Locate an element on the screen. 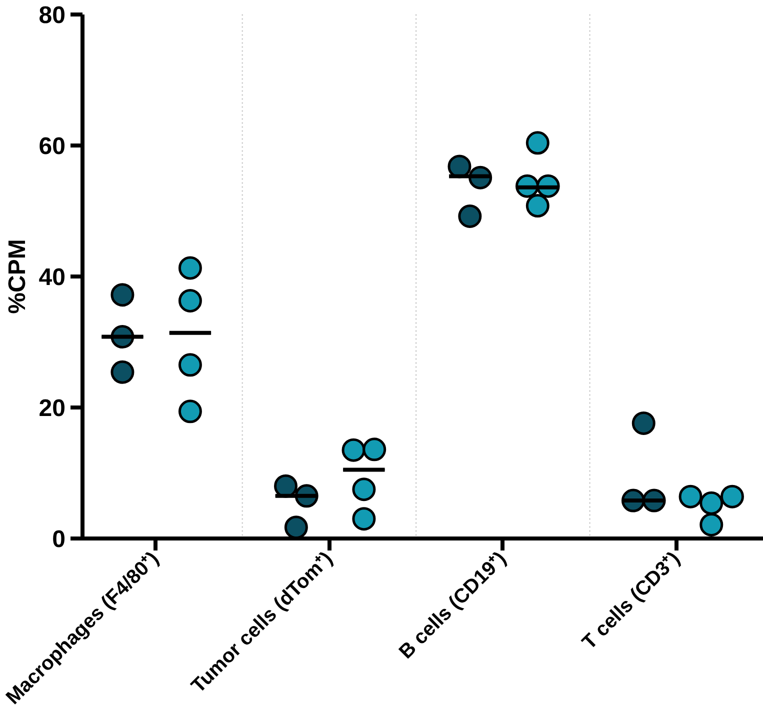 The width and height of the screenshot is (763, 719). y-tick-label: 40 is located at coordinates (52, 277).